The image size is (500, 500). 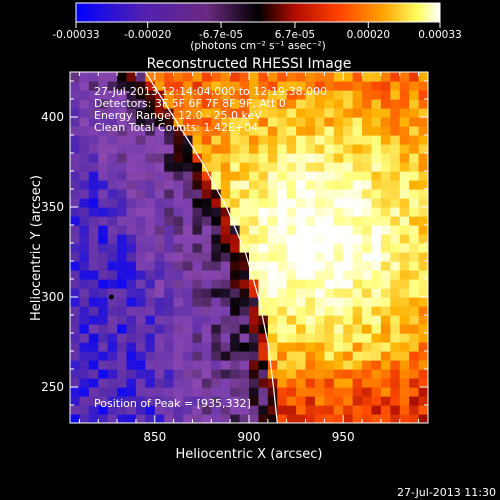 I want to click on annotation-energy: Energy Range: 12.0 - 25.0 keV, so click(x=178, y=115).